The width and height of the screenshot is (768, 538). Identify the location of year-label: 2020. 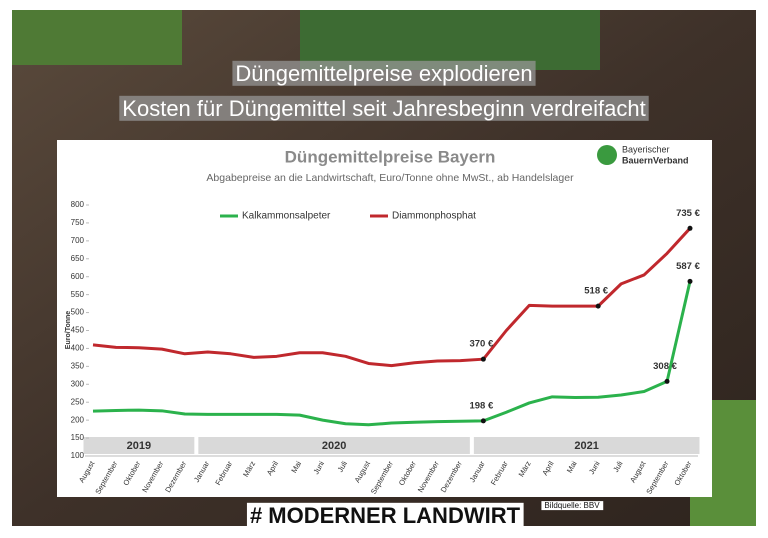
(334, 446).